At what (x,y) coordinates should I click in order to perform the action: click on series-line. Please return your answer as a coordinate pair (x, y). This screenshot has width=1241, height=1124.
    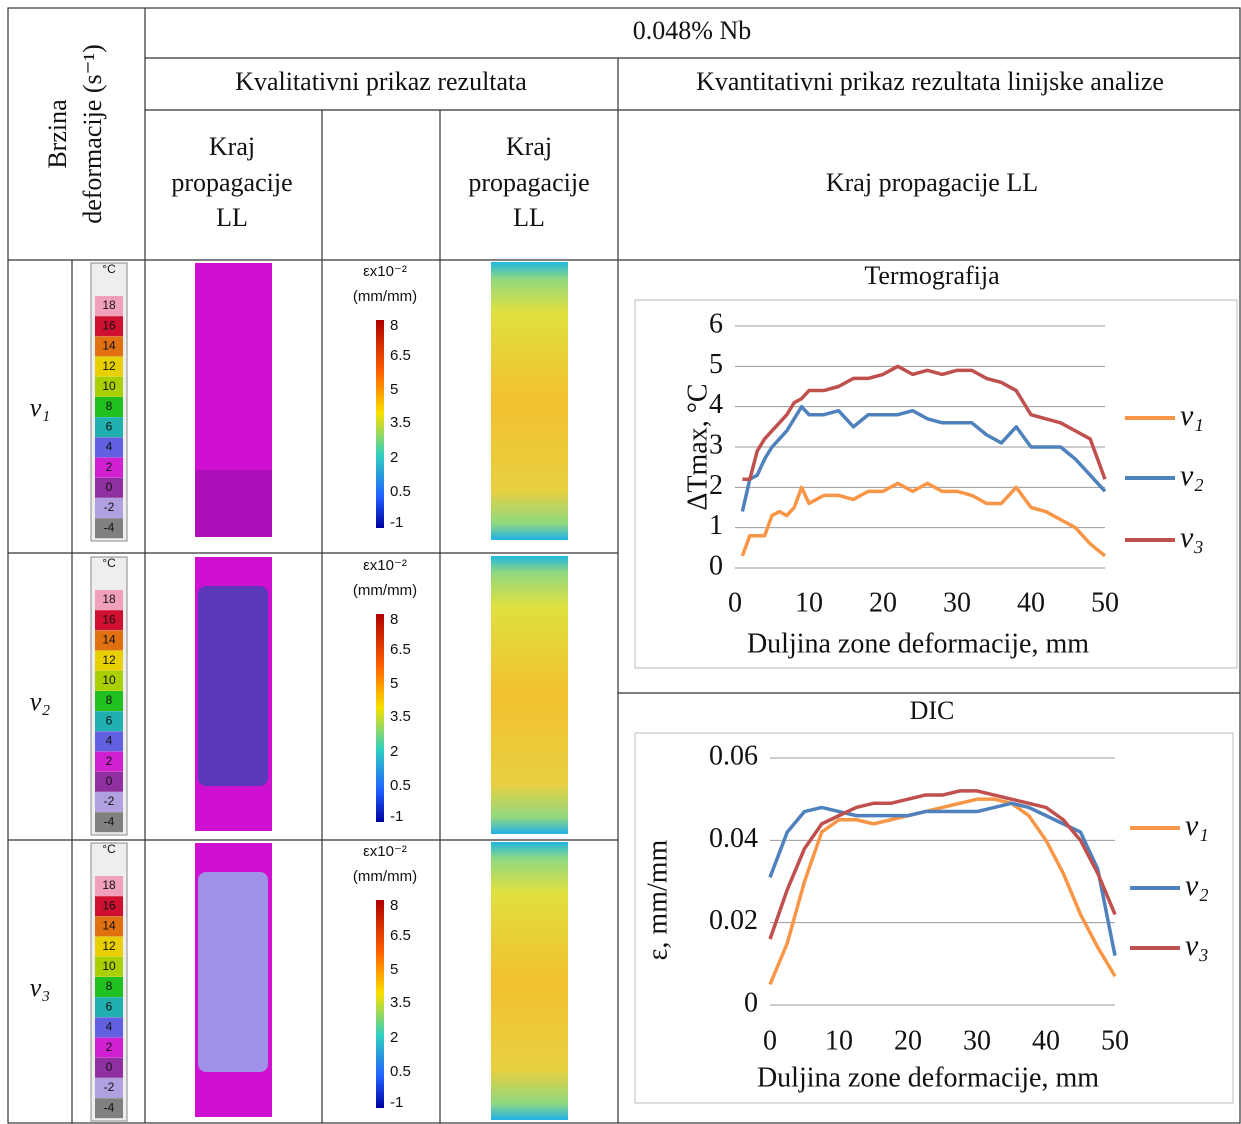
    Looking at the image, I should click on (924, 423).